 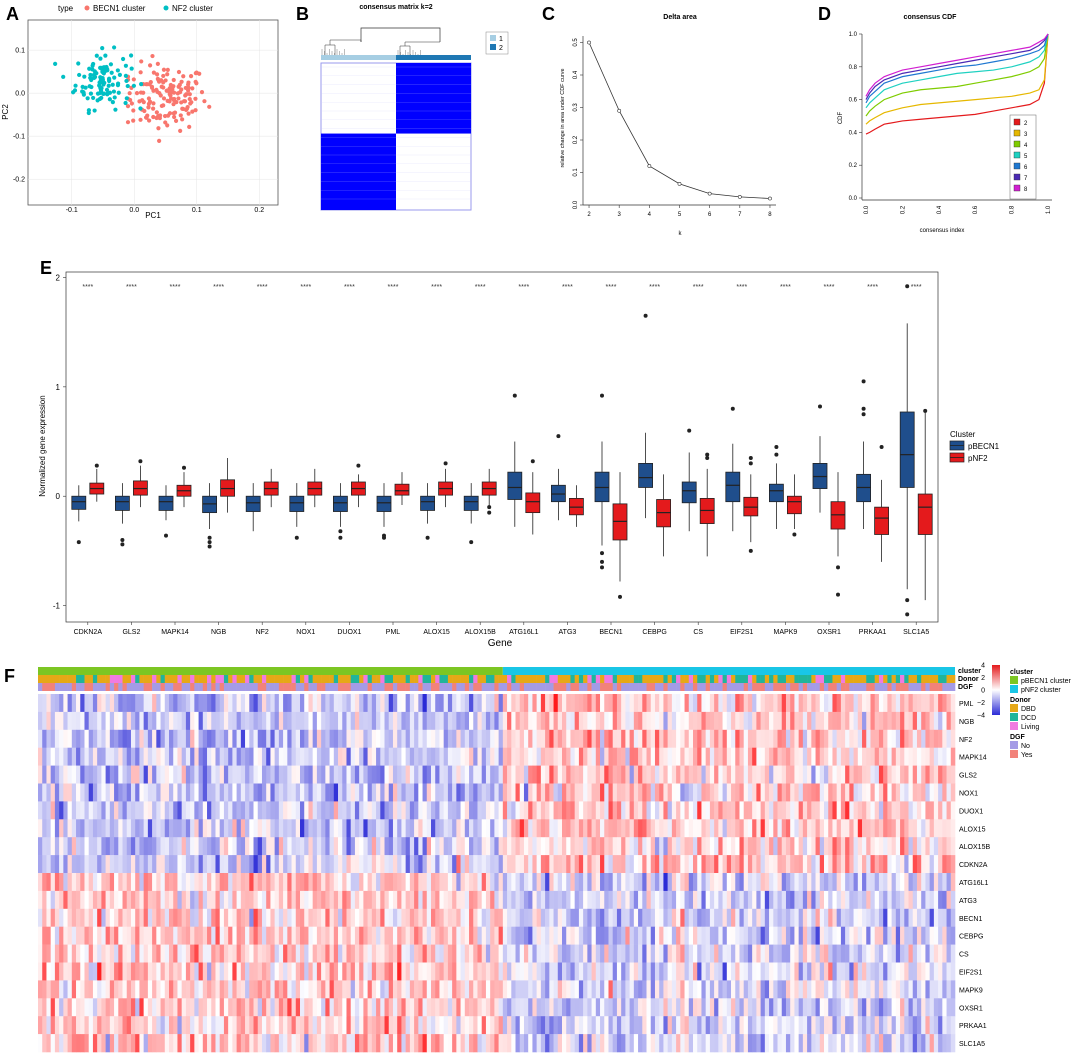 What do you see at coordinates (563, 117) in the screenshot?
I see `panel-c-ylabel: relative change in area under CDF curve` at bounding box center [563, 117].